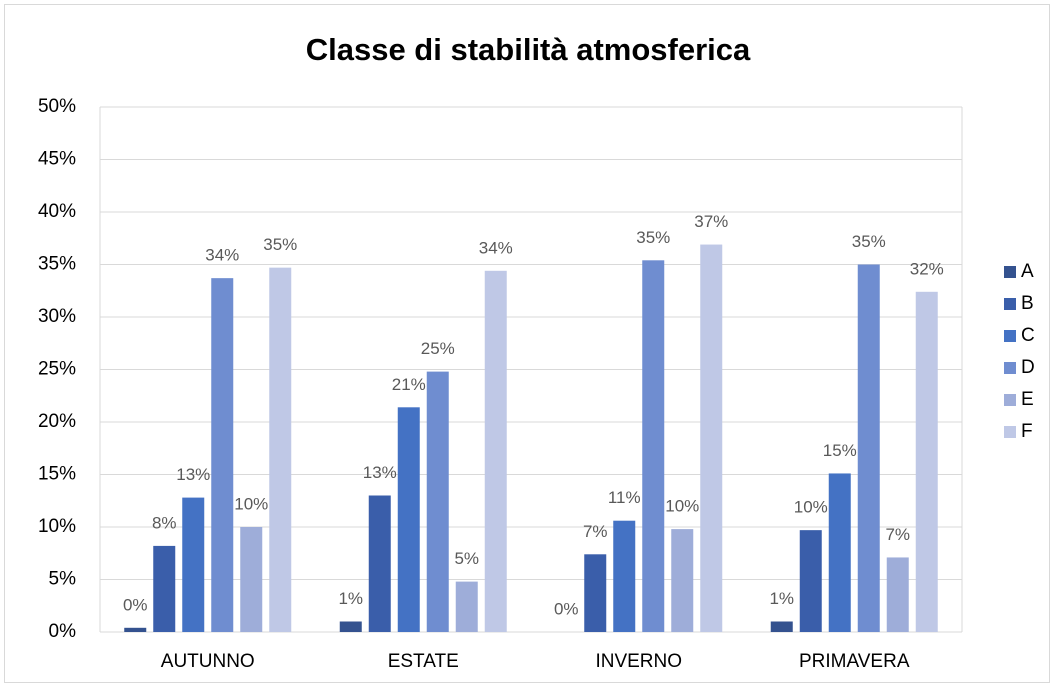 The height and width of the screenshot is (688, 1055). Describe the element at coordinates (57, 316) in the screenshot. I see `y-tick-label: 30%` at that location.